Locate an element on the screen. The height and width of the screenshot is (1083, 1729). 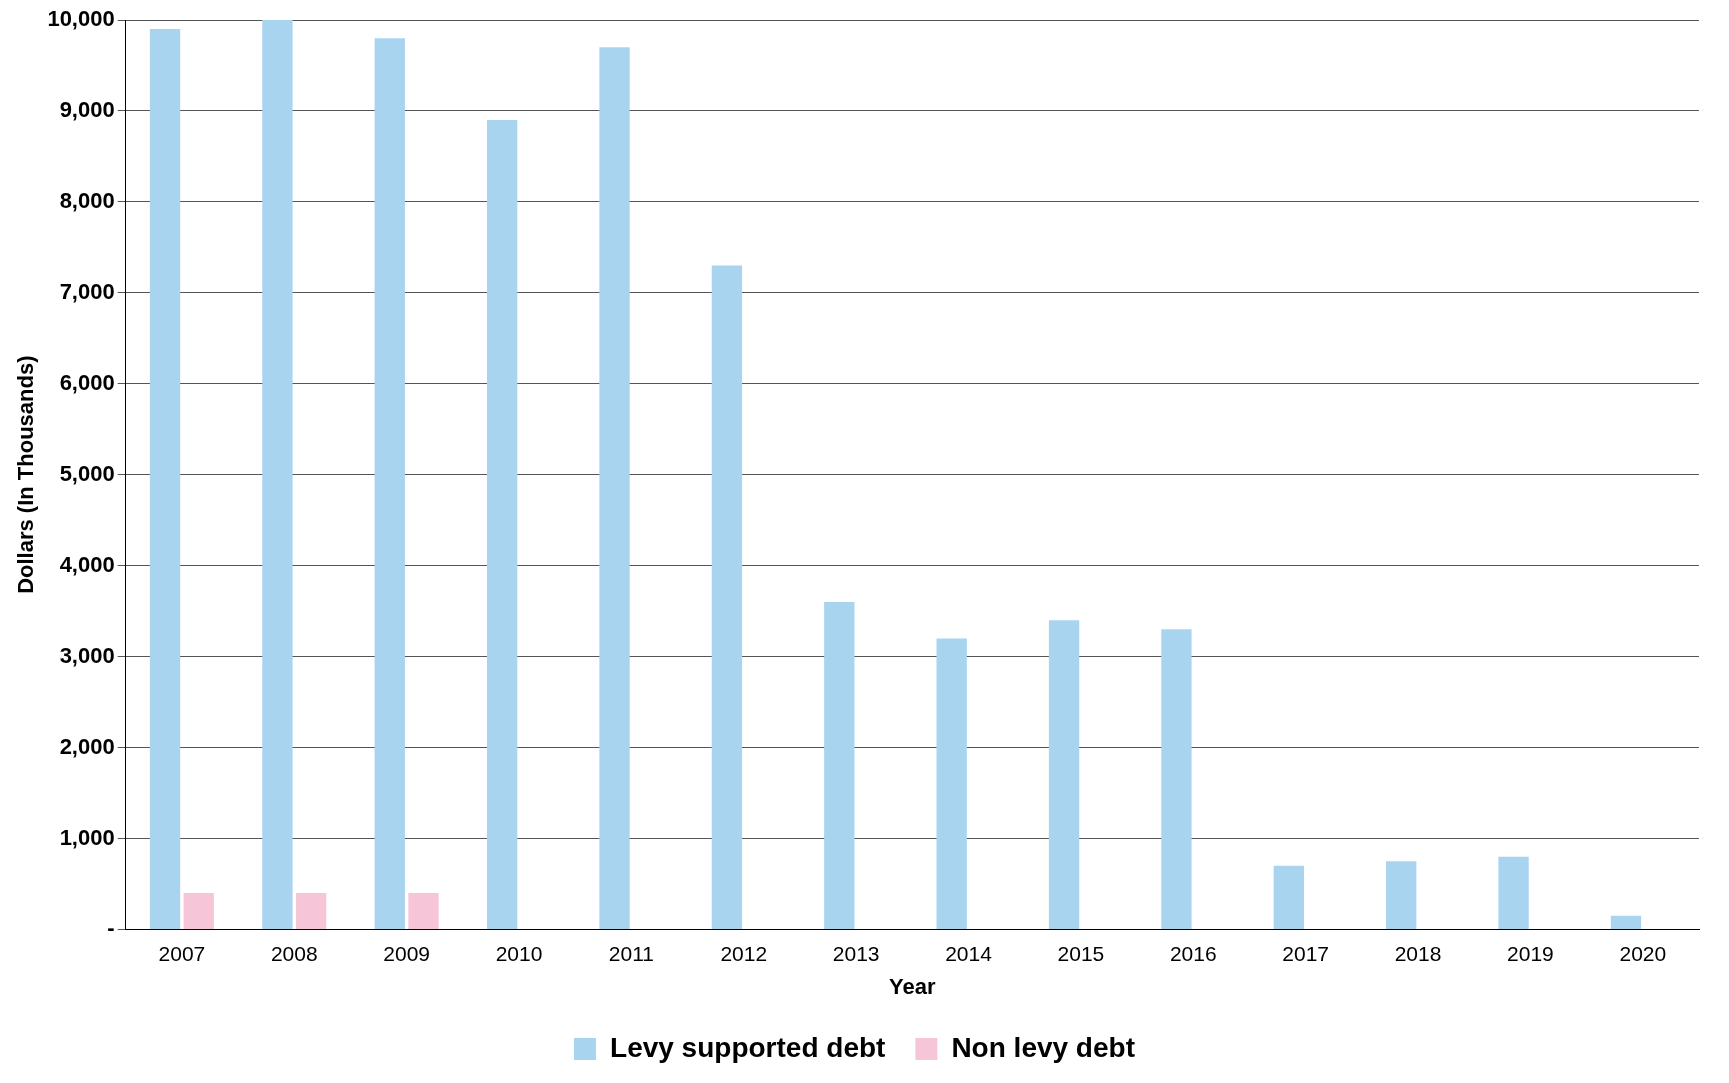
y-tick-label: 2,000 is located at coordinates (87, 746).